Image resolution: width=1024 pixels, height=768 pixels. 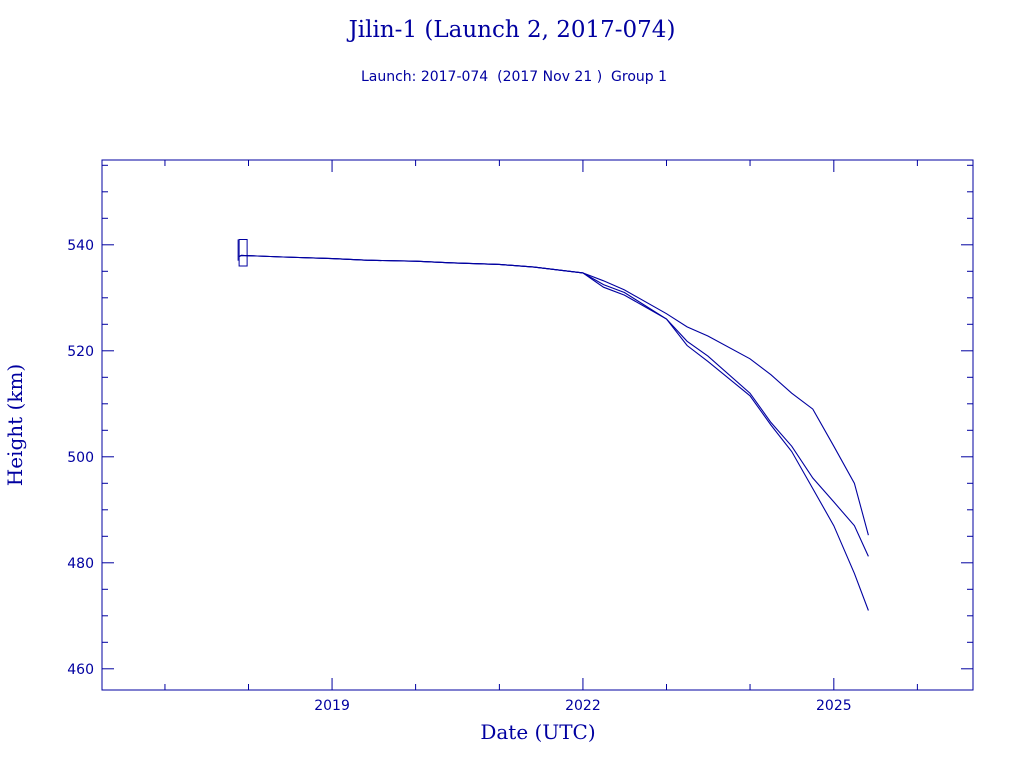 I want to click on launch-marker, so click(x=242, y=253).